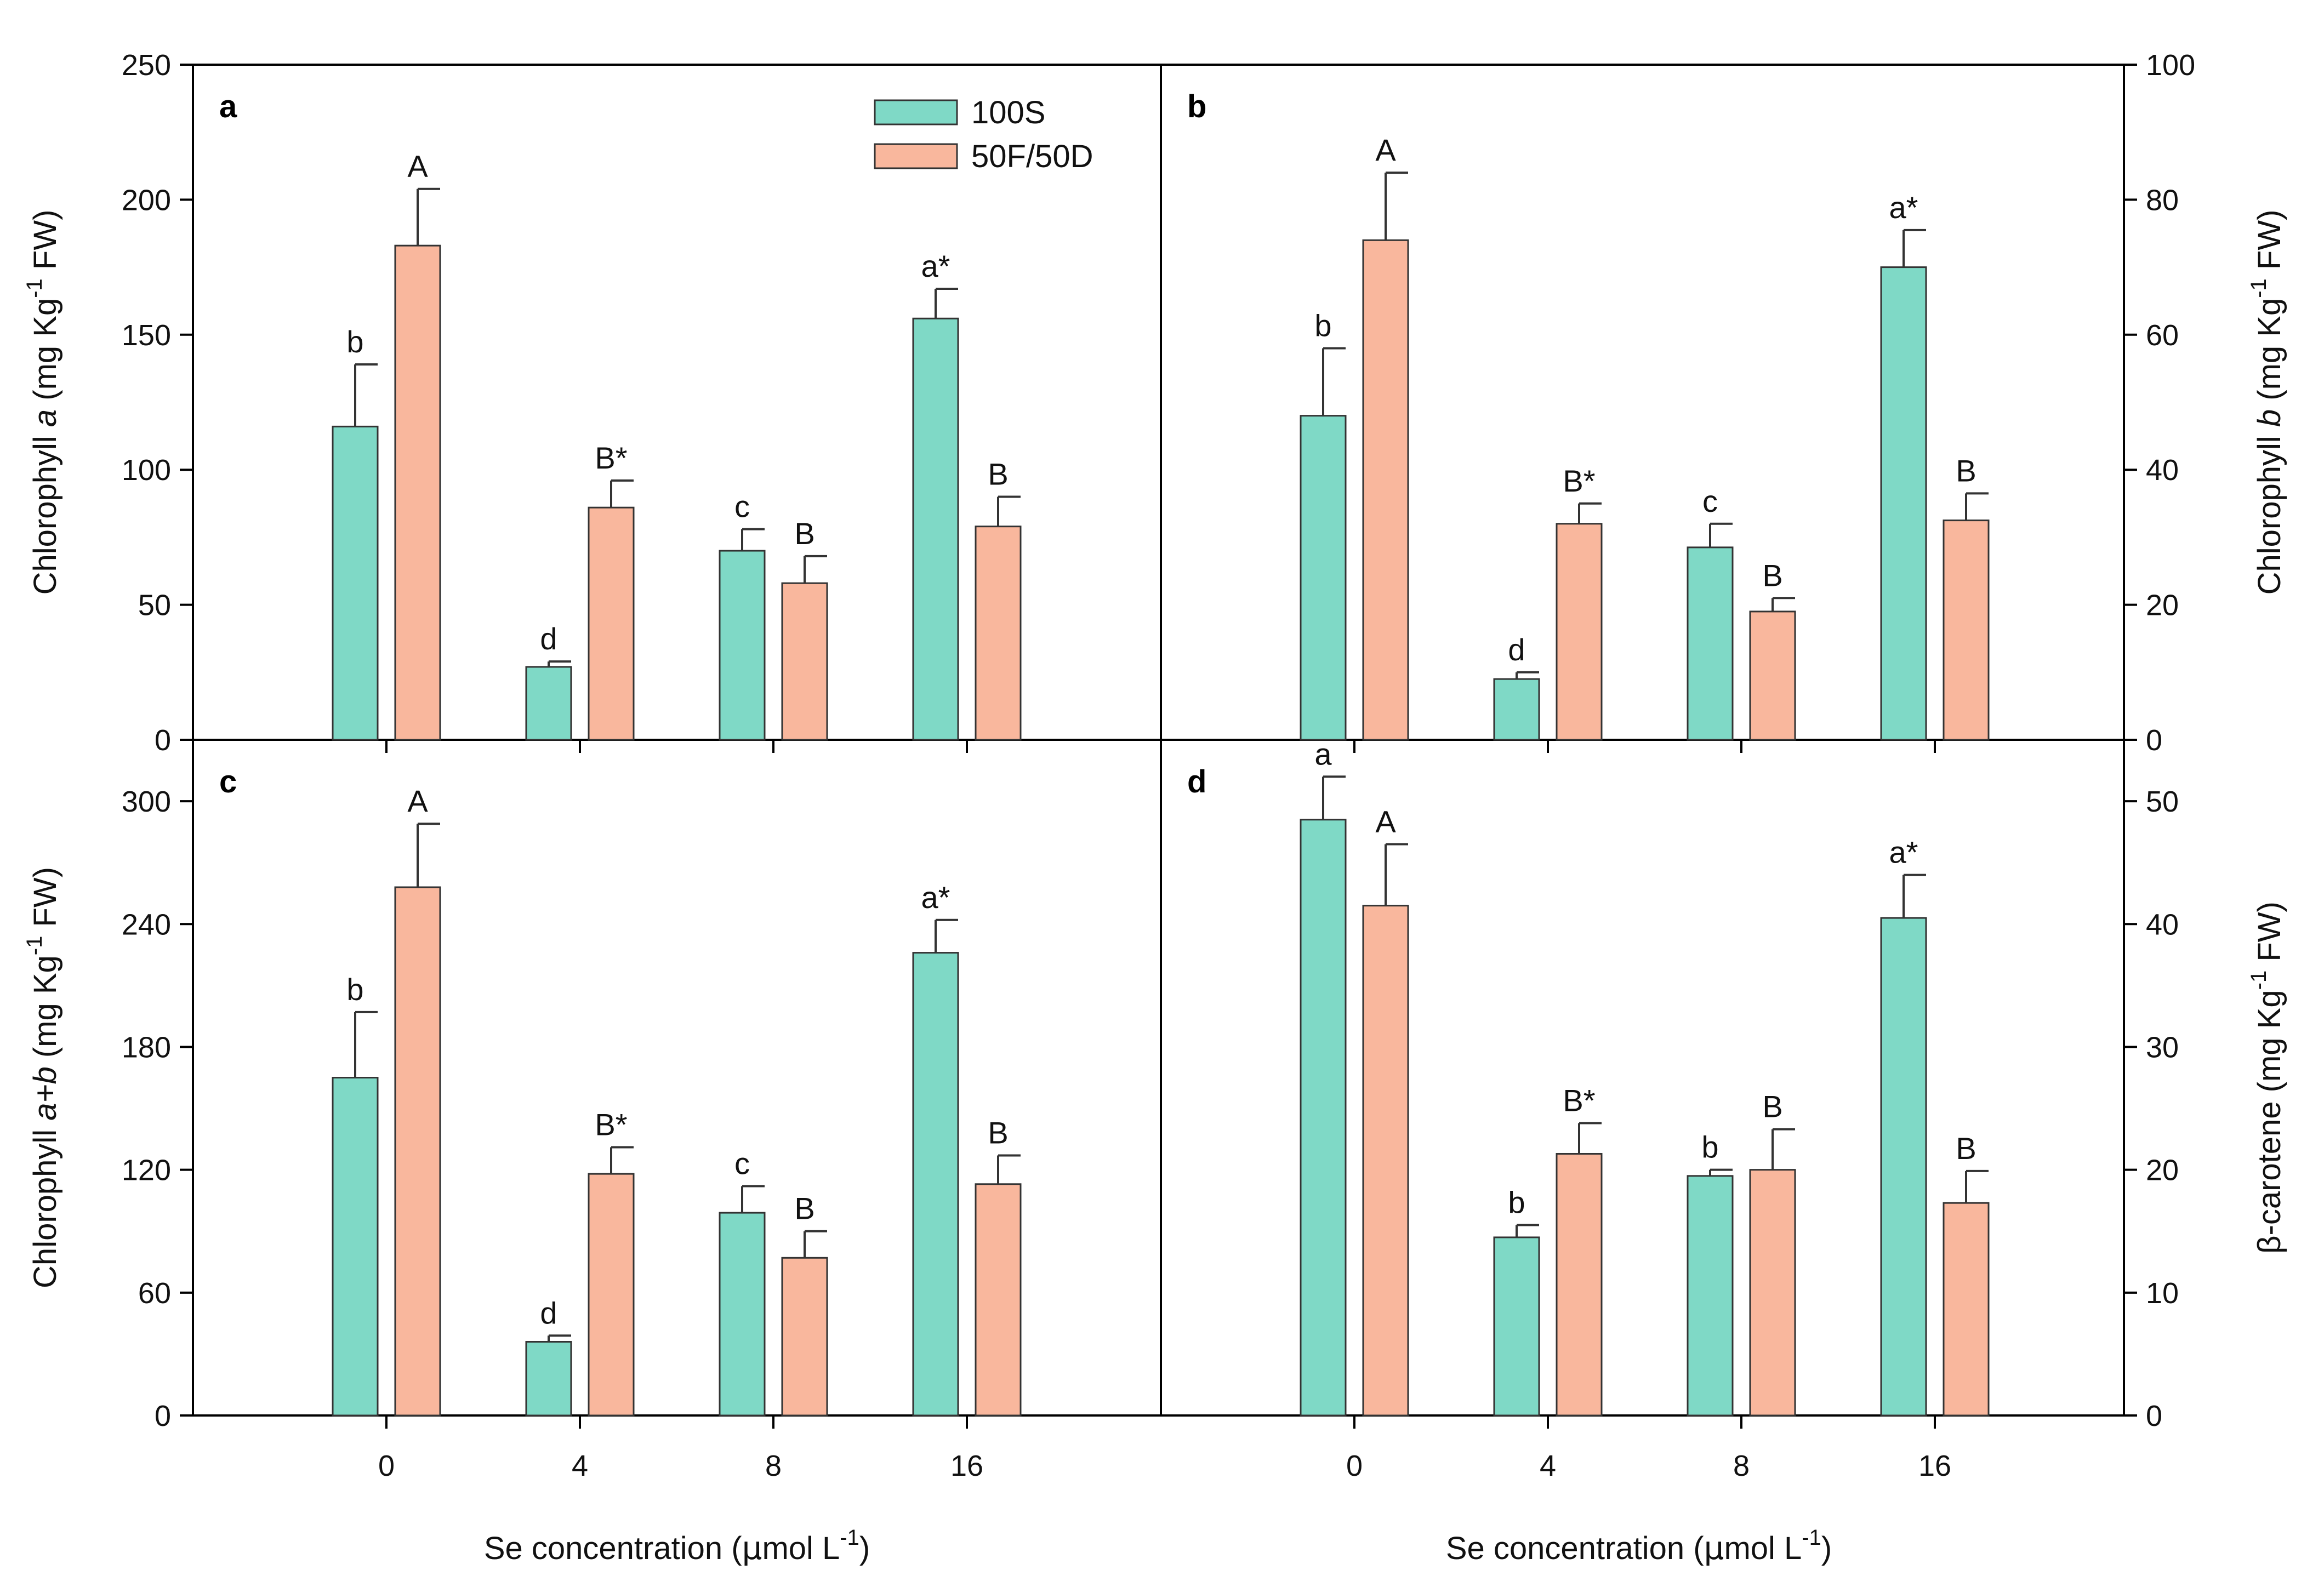 This screenshot has width=2324, height=1587. Describe the element at coordinates (742, 1163) in the screenshot. I see `significance-label-panel-c: c` at that location.